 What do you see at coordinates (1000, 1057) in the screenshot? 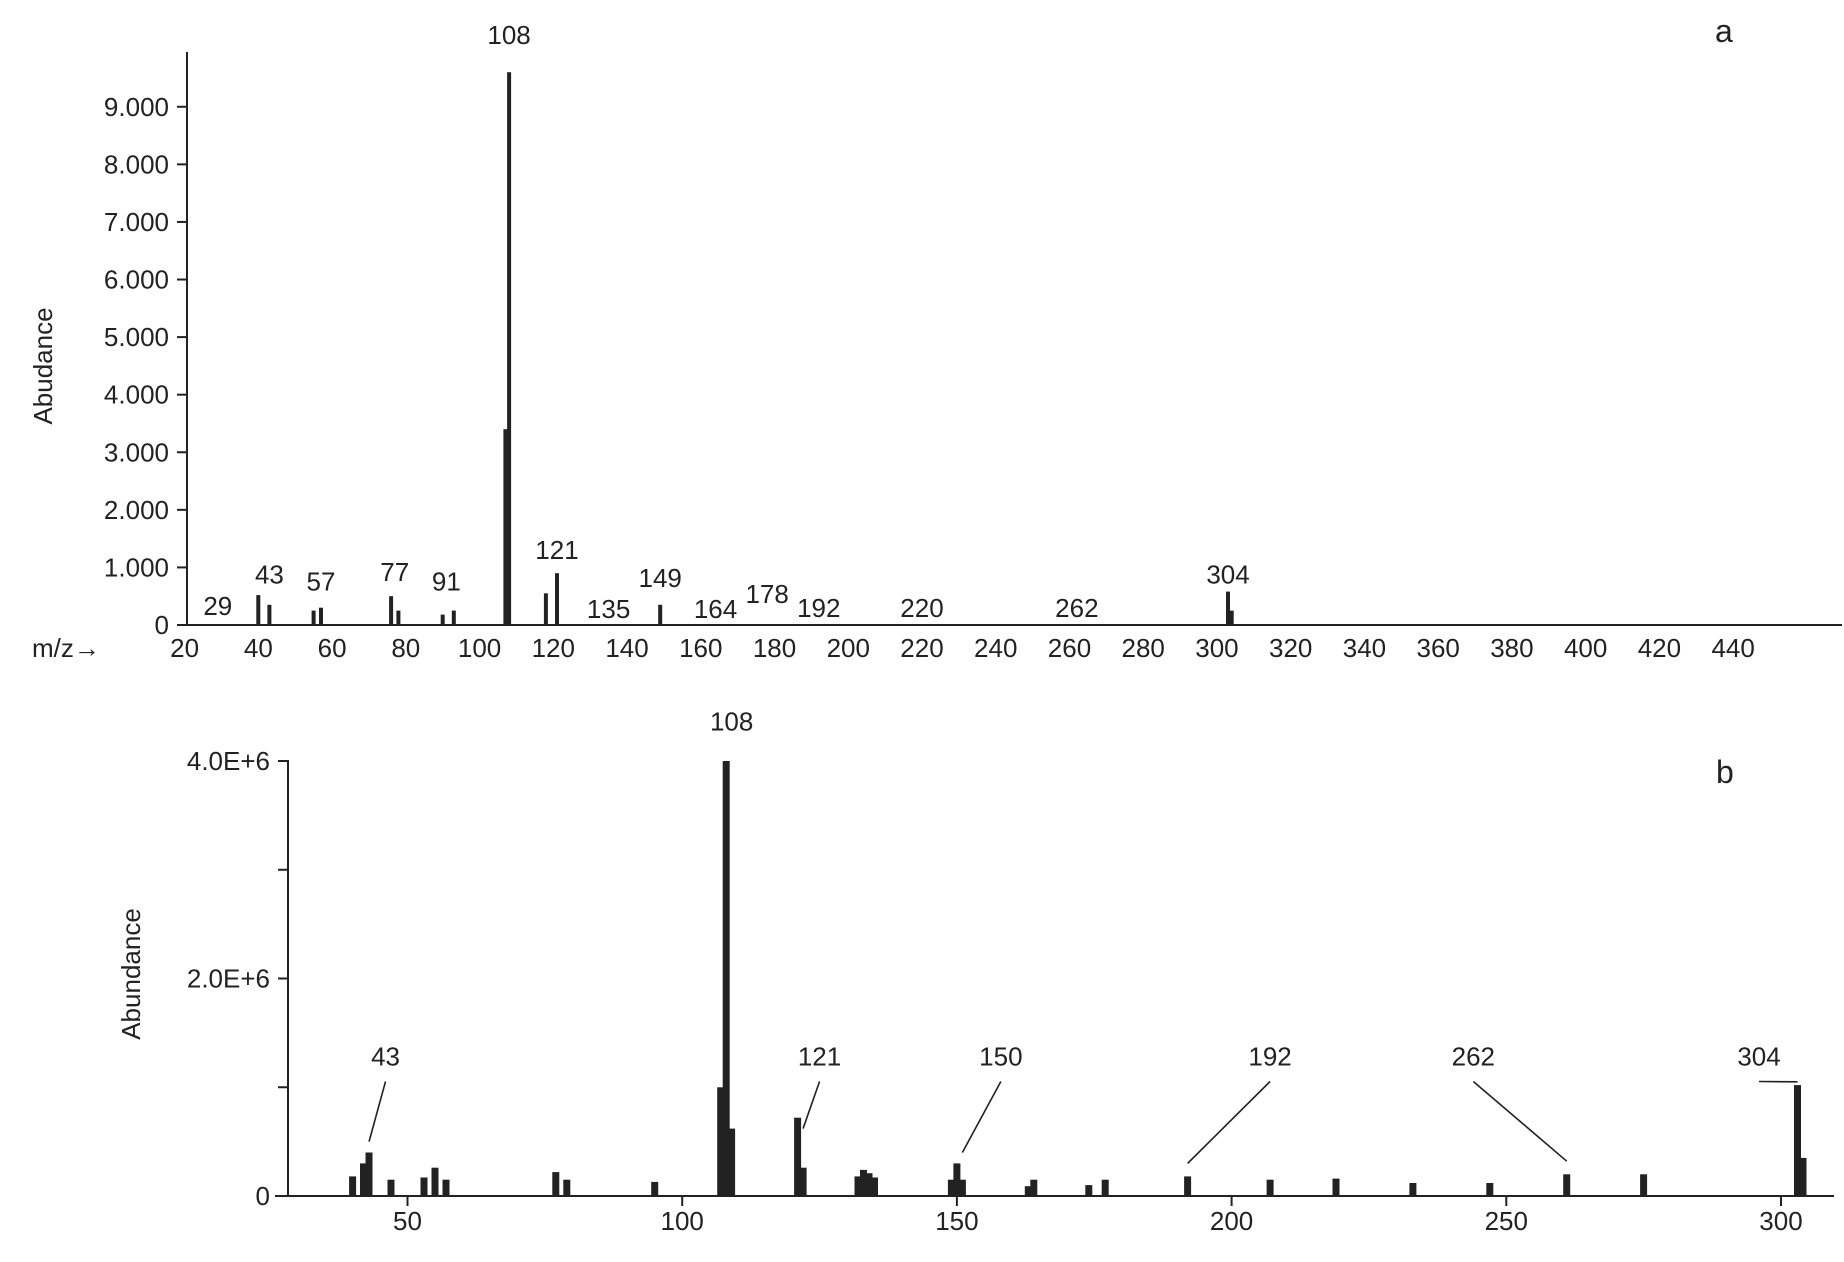
I see `peak-label: 150` at bounding box center [1000, 1057].